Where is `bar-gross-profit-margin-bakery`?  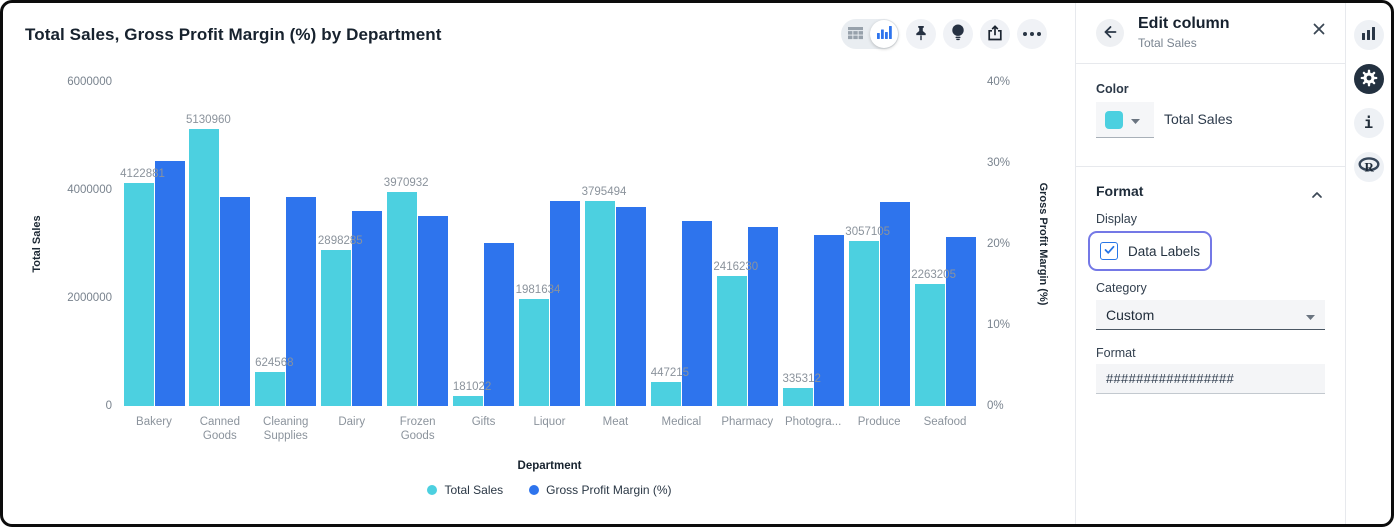
bar-gross-profit-margin-bakery is located at coordinates (169, 283).